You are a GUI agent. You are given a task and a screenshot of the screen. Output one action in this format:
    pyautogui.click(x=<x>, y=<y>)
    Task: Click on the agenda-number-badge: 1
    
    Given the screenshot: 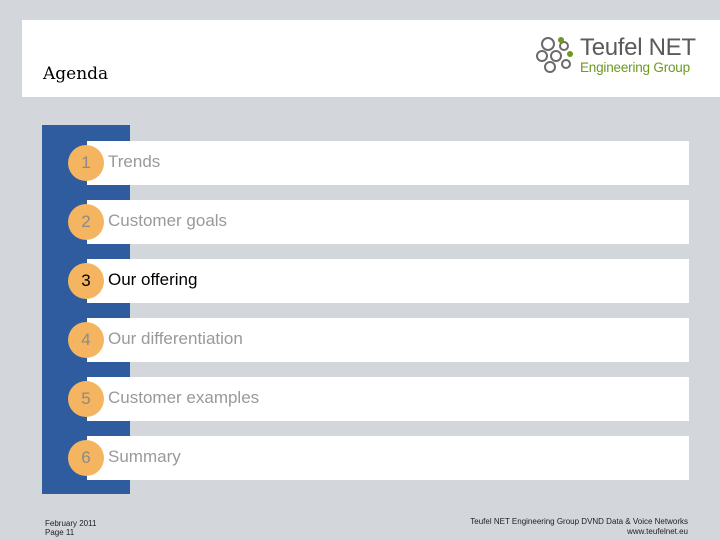 What is the action you would take?
    pyautogui.click(x=86, y=163)
    